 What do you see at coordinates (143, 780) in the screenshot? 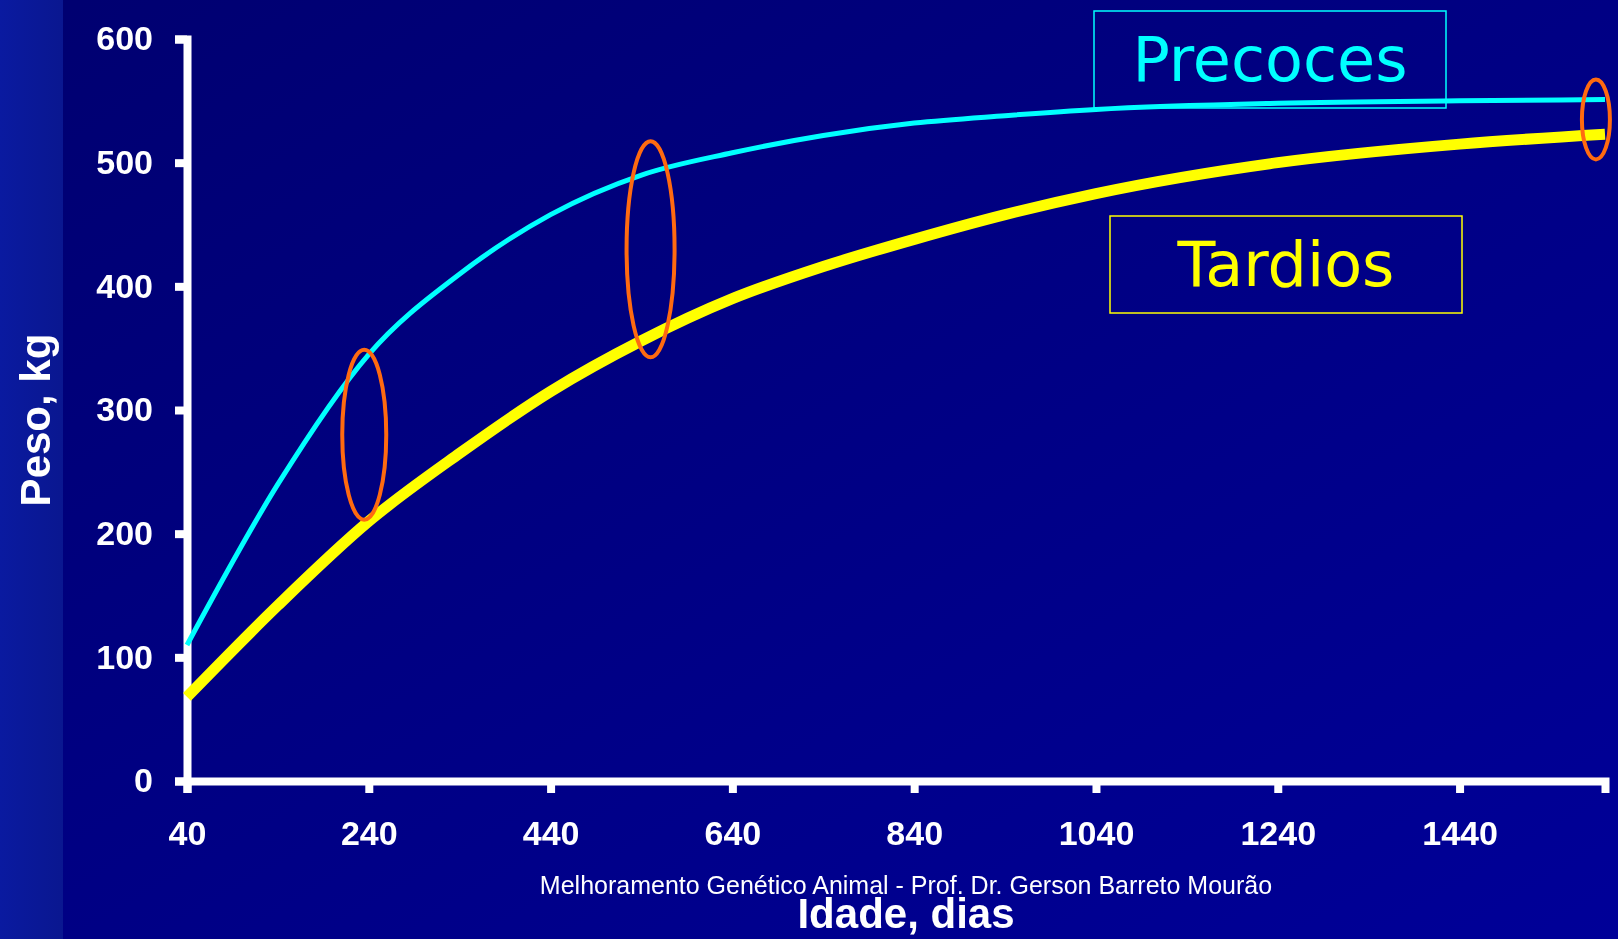
I see `y-tick-label: 0` at bounding box center [143, 780].